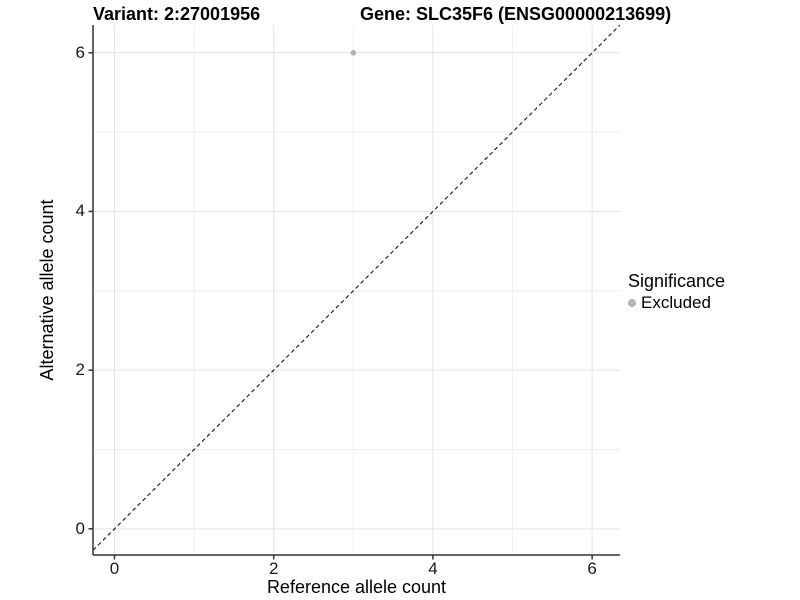 This screenshot has width=800, height=600. What do you see at coordinates (676, 292) in the screenshot?
I see `legend: Significance Excluded` at bounding box center [676, 292].